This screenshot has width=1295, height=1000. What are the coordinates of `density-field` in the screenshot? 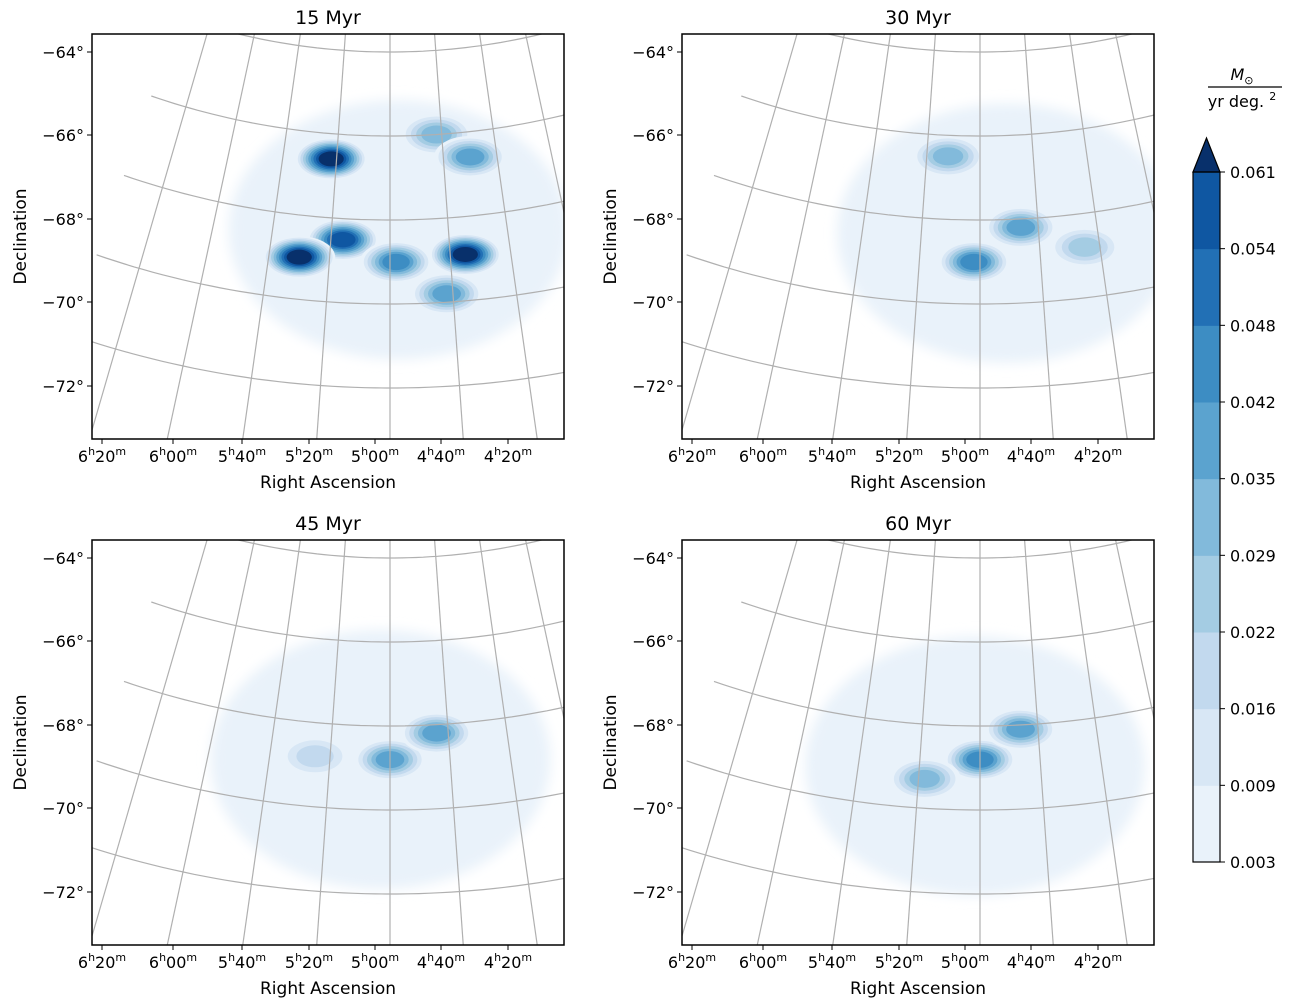 It's located at (396, 230).